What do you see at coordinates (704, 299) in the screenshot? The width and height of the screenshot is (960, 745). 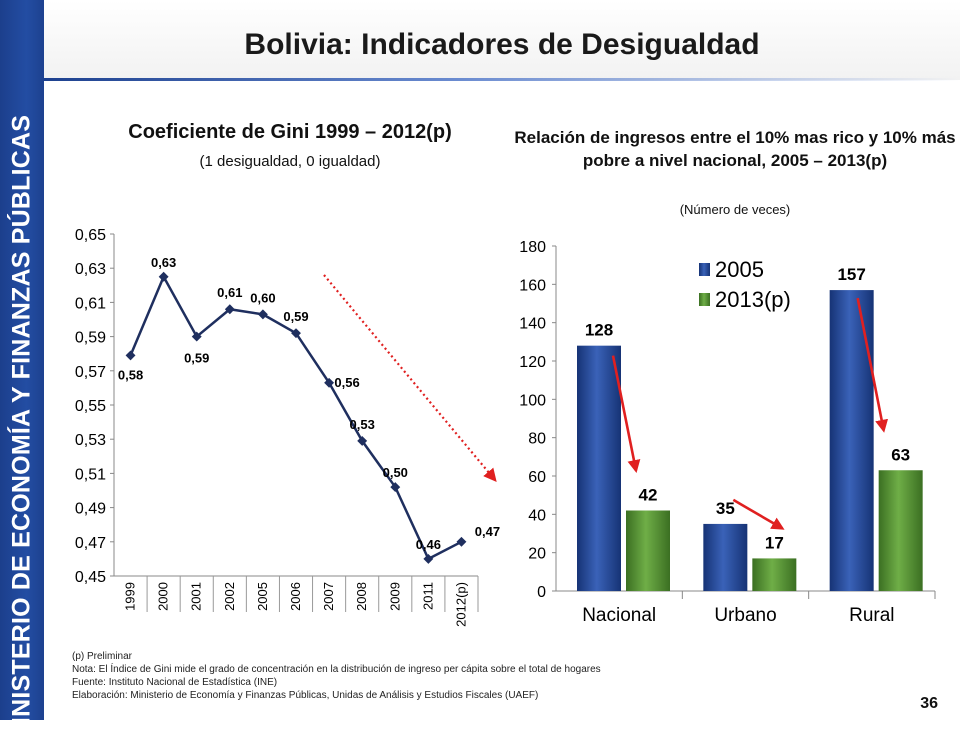 I see `legend-swatch-2013p` at bounding box center [704, 299].